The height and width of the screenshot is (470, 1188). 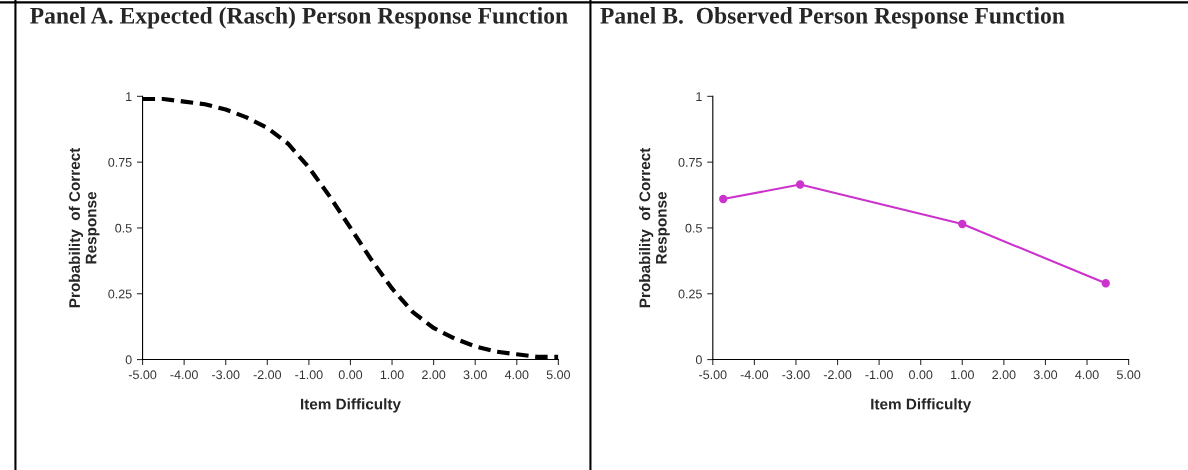 I want to click on chart-title: Panel B. Observed Person Response Function, so click(x=832, y=18).